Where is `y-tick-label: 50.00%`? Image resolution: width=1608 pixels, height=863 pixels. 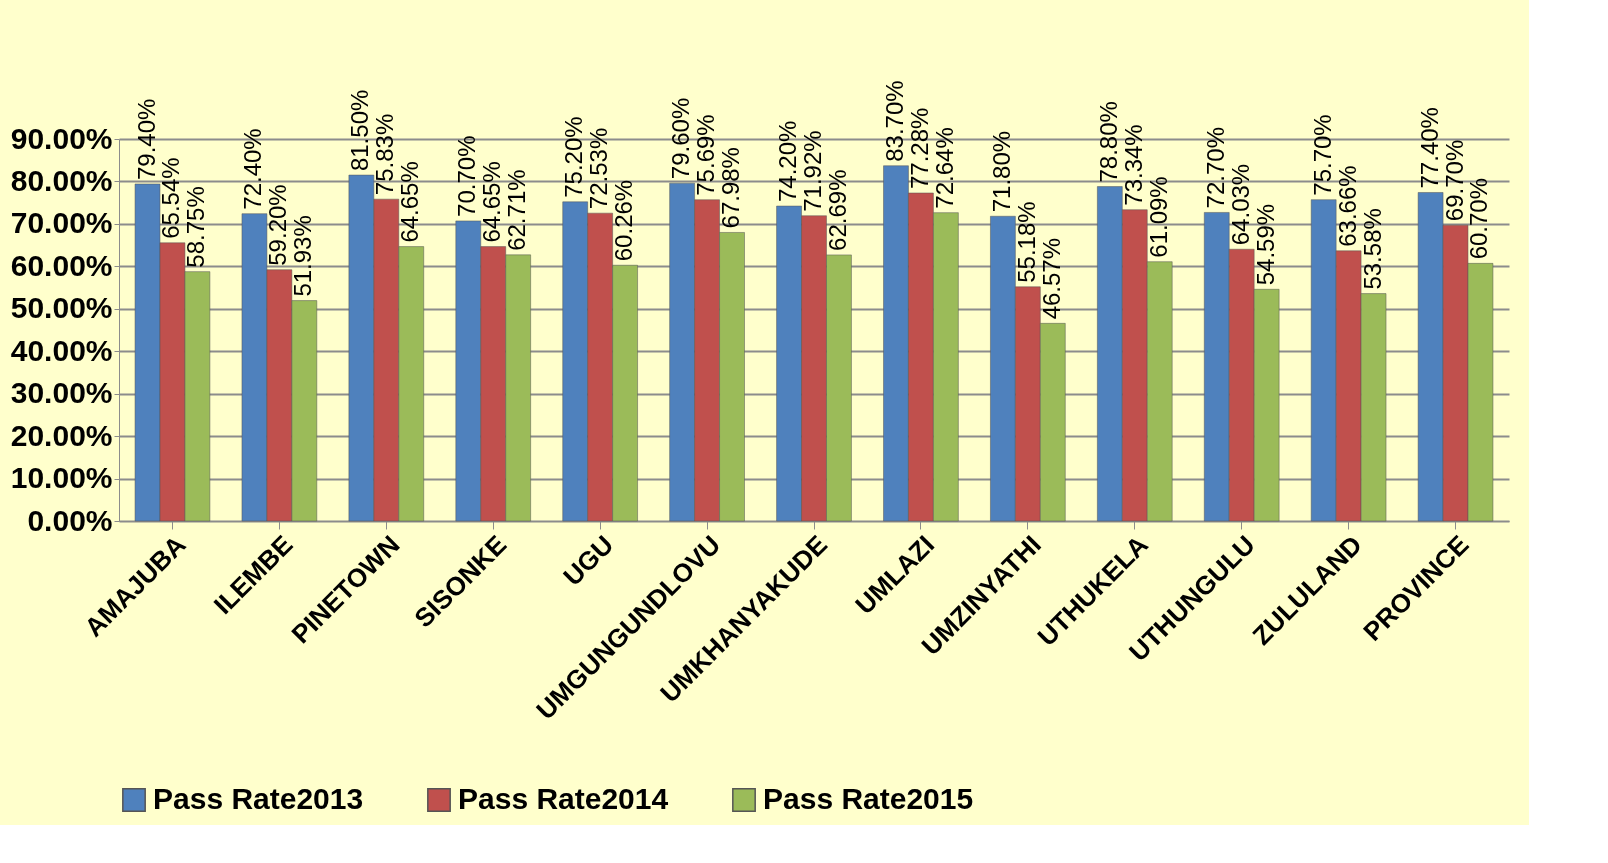
y-tick-label: 50.00% is located at coordinates (61, 308).